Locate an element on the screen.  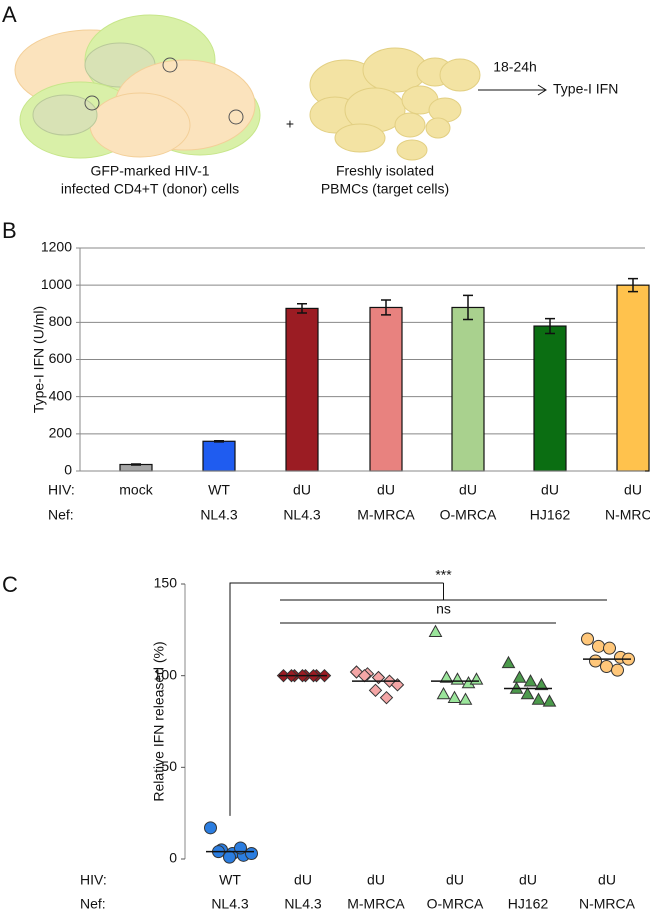
x-tick-label: mock is located at coordinates (136, 490).